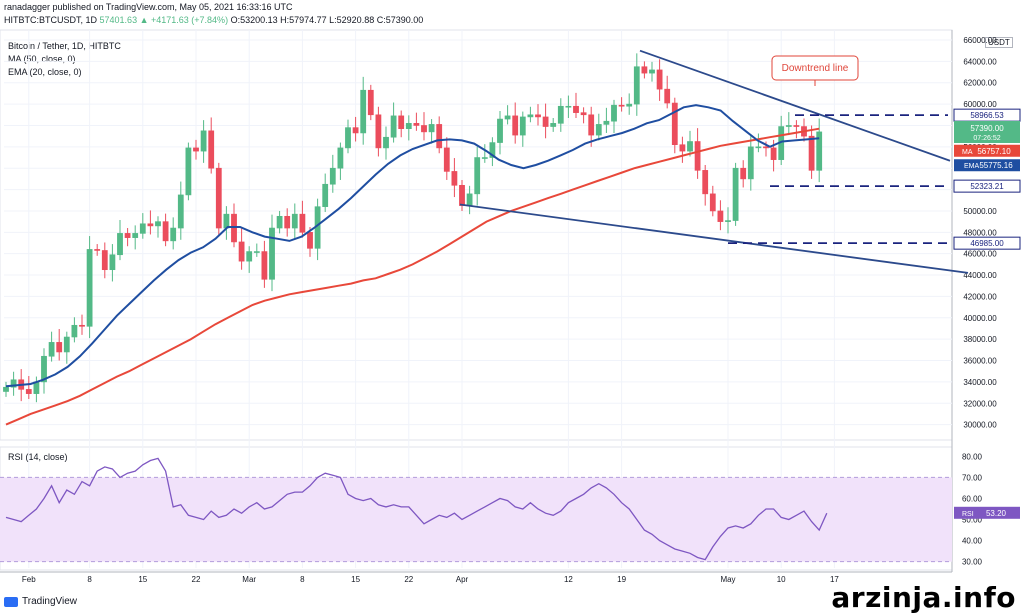 This screenshot has width=1024, height=614. Describe the element at coordinates (987, 150) in the screenshot. I see `ma-price-tag` at that location.